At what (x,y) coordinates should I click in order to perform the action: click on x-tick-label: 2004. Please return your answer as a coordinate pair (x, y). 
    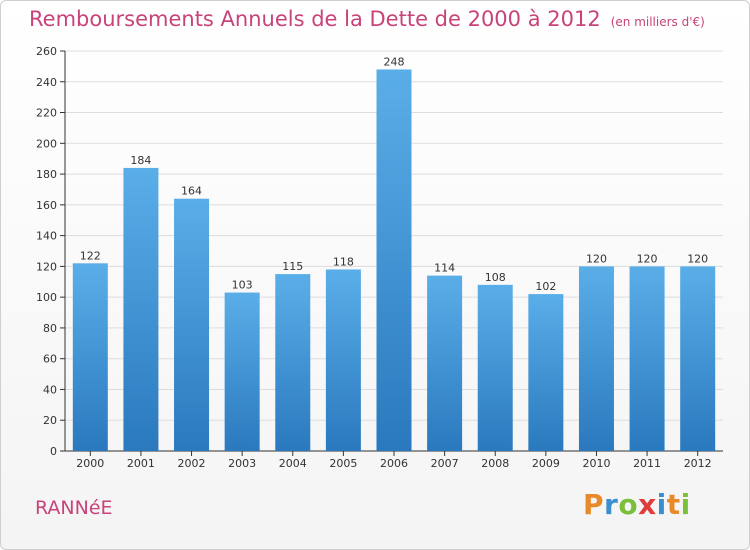
    Looking at the image, I should click on (293, 463).